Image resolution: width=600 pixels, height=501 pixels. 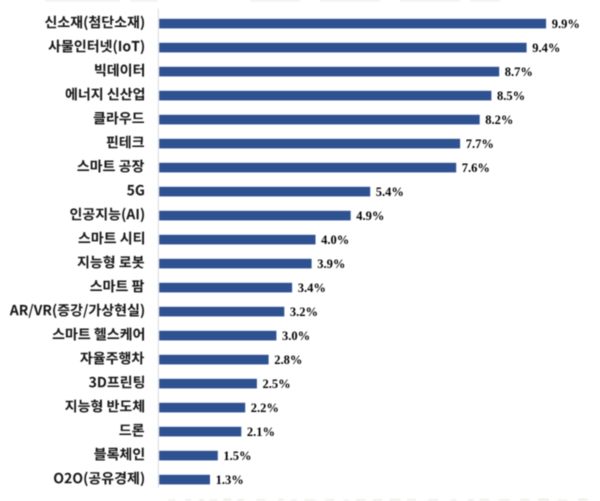 I want to click on svg-text: 3.0%, so click(x=296, y=336).